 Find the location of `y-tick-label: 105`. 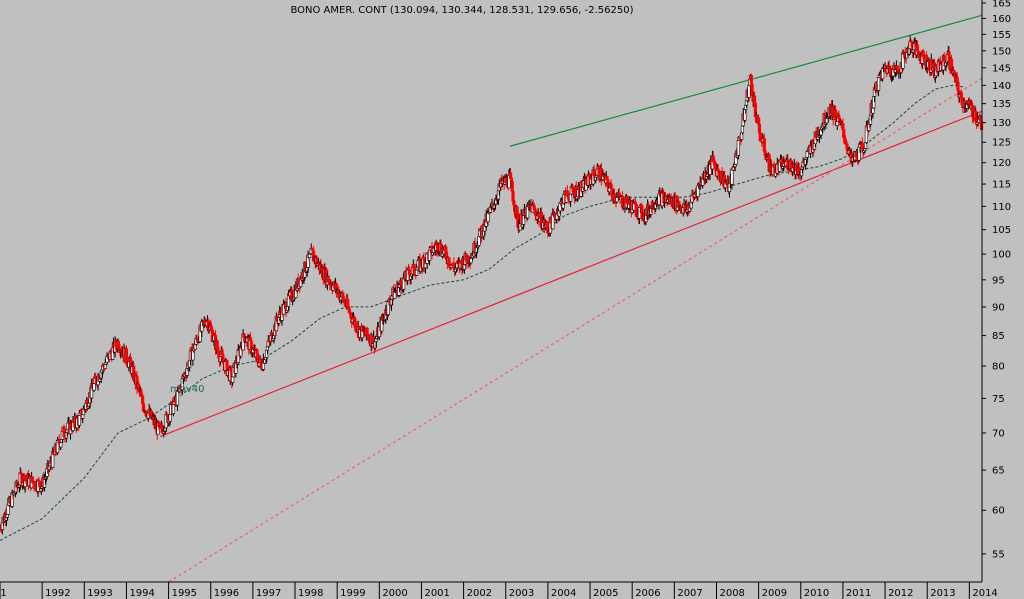

y-tick-label: 105 is located at coordinates (1001, 230).